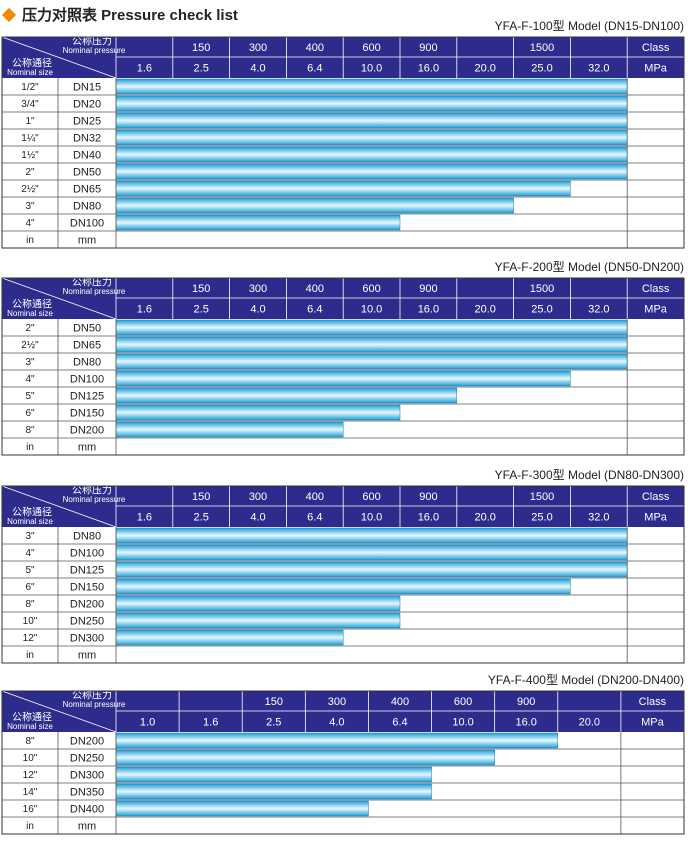 Image resolution: width=688 pixels, height=843 pixels. Describe the element at coordinates (257, 309) in the screenshot. I see `mpa-label: 4.0` at that location.